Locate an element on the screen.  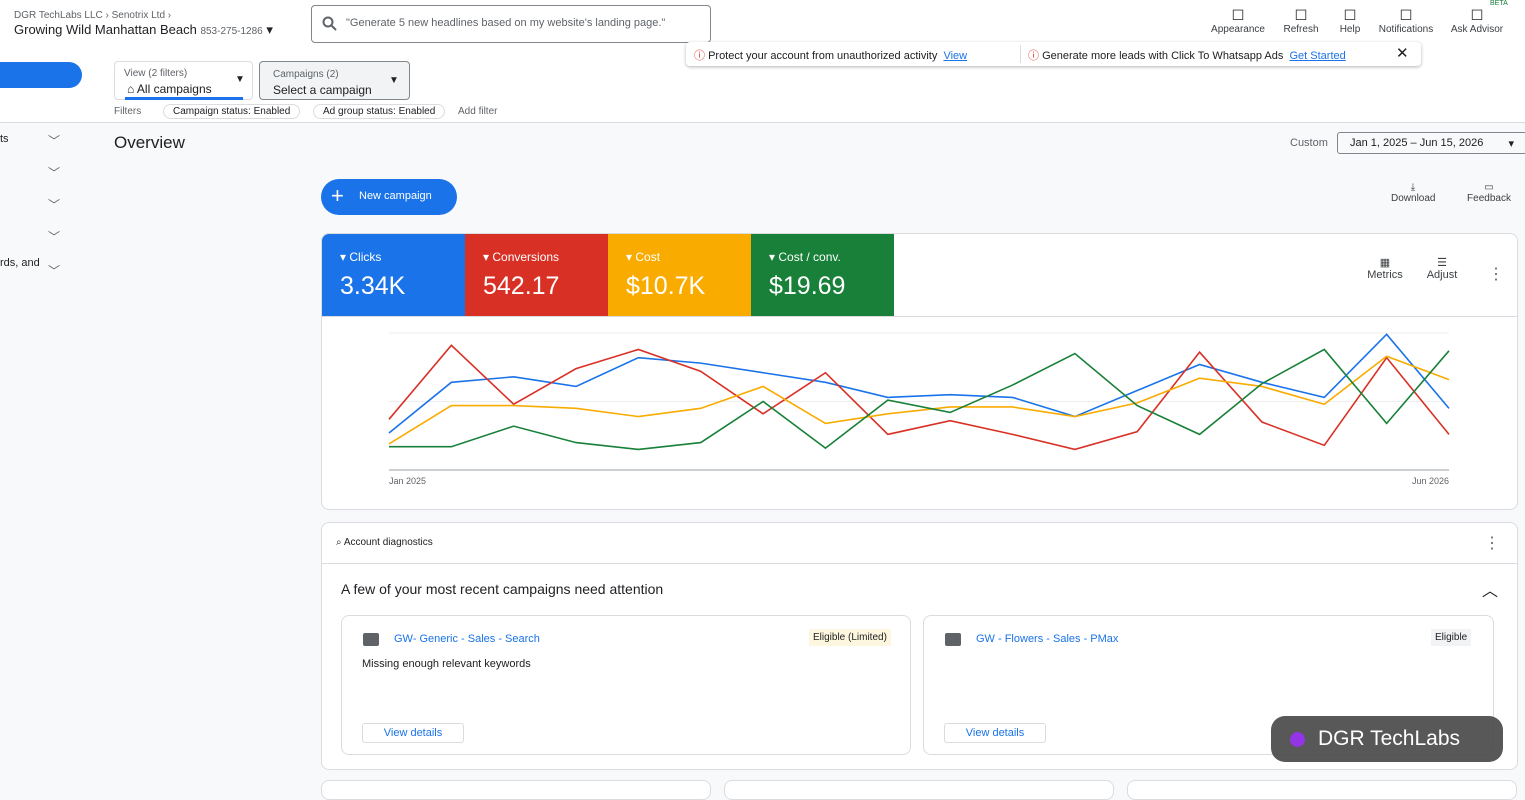
nav-item: ts is located at coordinates (4, 139).